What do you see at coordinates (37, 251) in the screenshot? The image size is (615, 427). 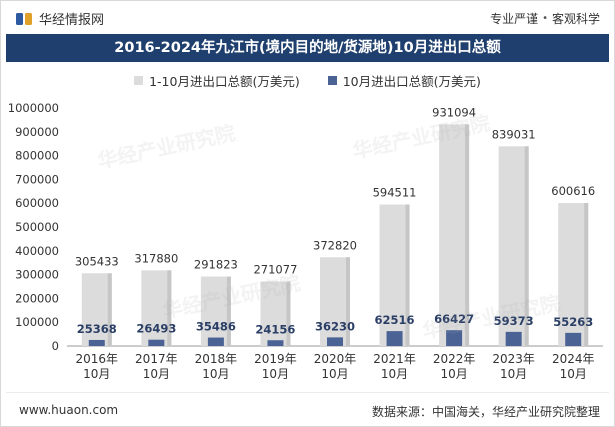 I see `y-tick-label: 400000` at bounding box center [37, 251].